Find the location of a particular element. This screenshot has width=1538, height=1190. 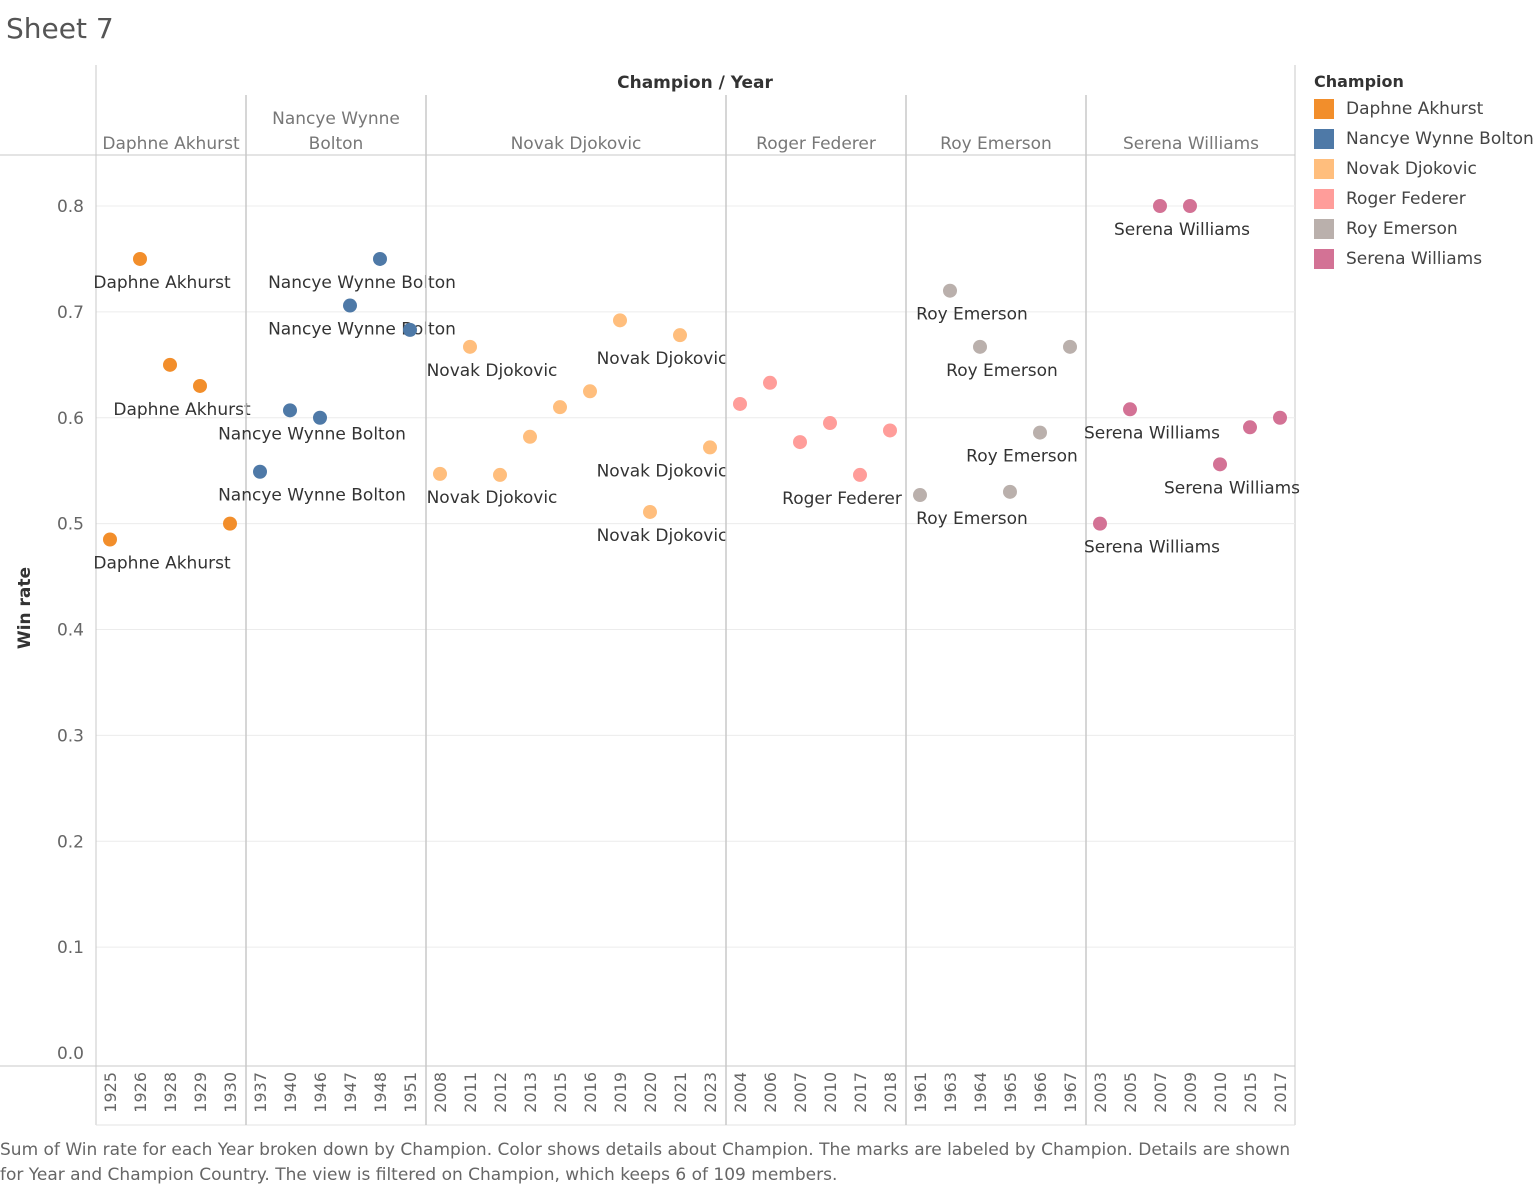

y-tick-label: 0.3 is located at coordinates (70, 736).